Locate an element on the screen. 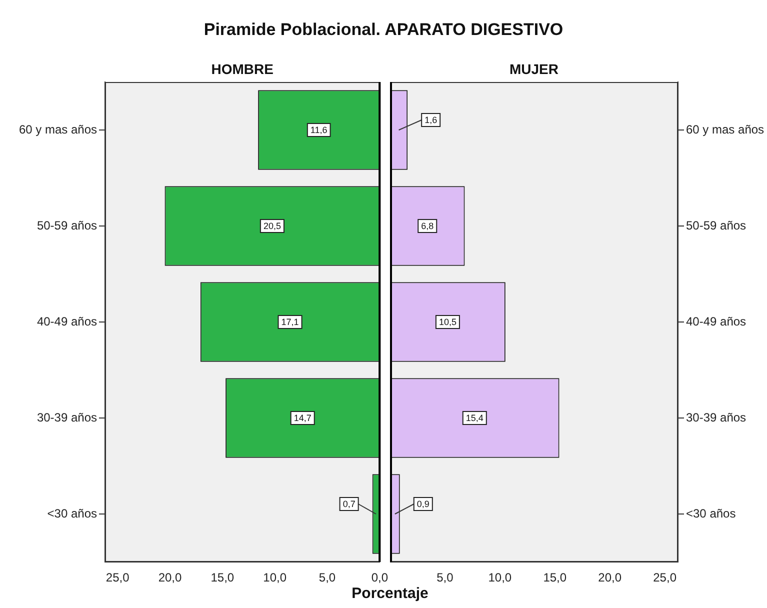 Image resolution: width=767 pixels, height=608 pixels. data-label: 0,9 is located at coordinates (423, 503).